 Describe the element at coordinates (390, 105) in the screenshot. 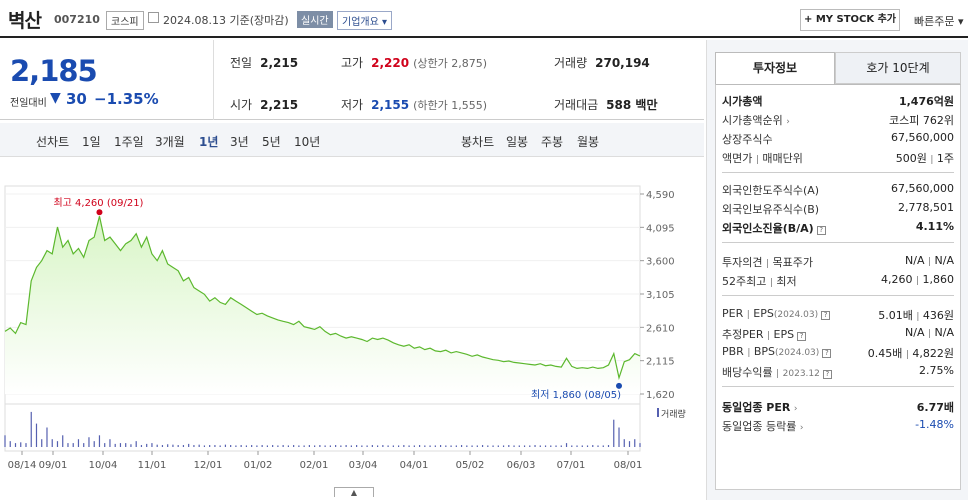

I see `low-value: 2,155` at that location.